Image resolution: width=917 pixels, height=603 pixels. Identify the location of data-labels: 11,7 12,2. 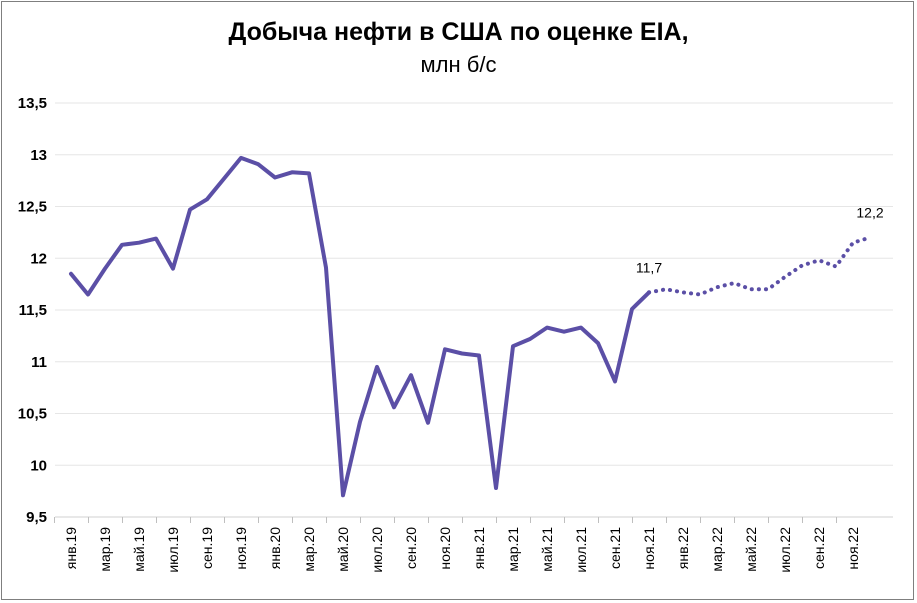
(760, 240).